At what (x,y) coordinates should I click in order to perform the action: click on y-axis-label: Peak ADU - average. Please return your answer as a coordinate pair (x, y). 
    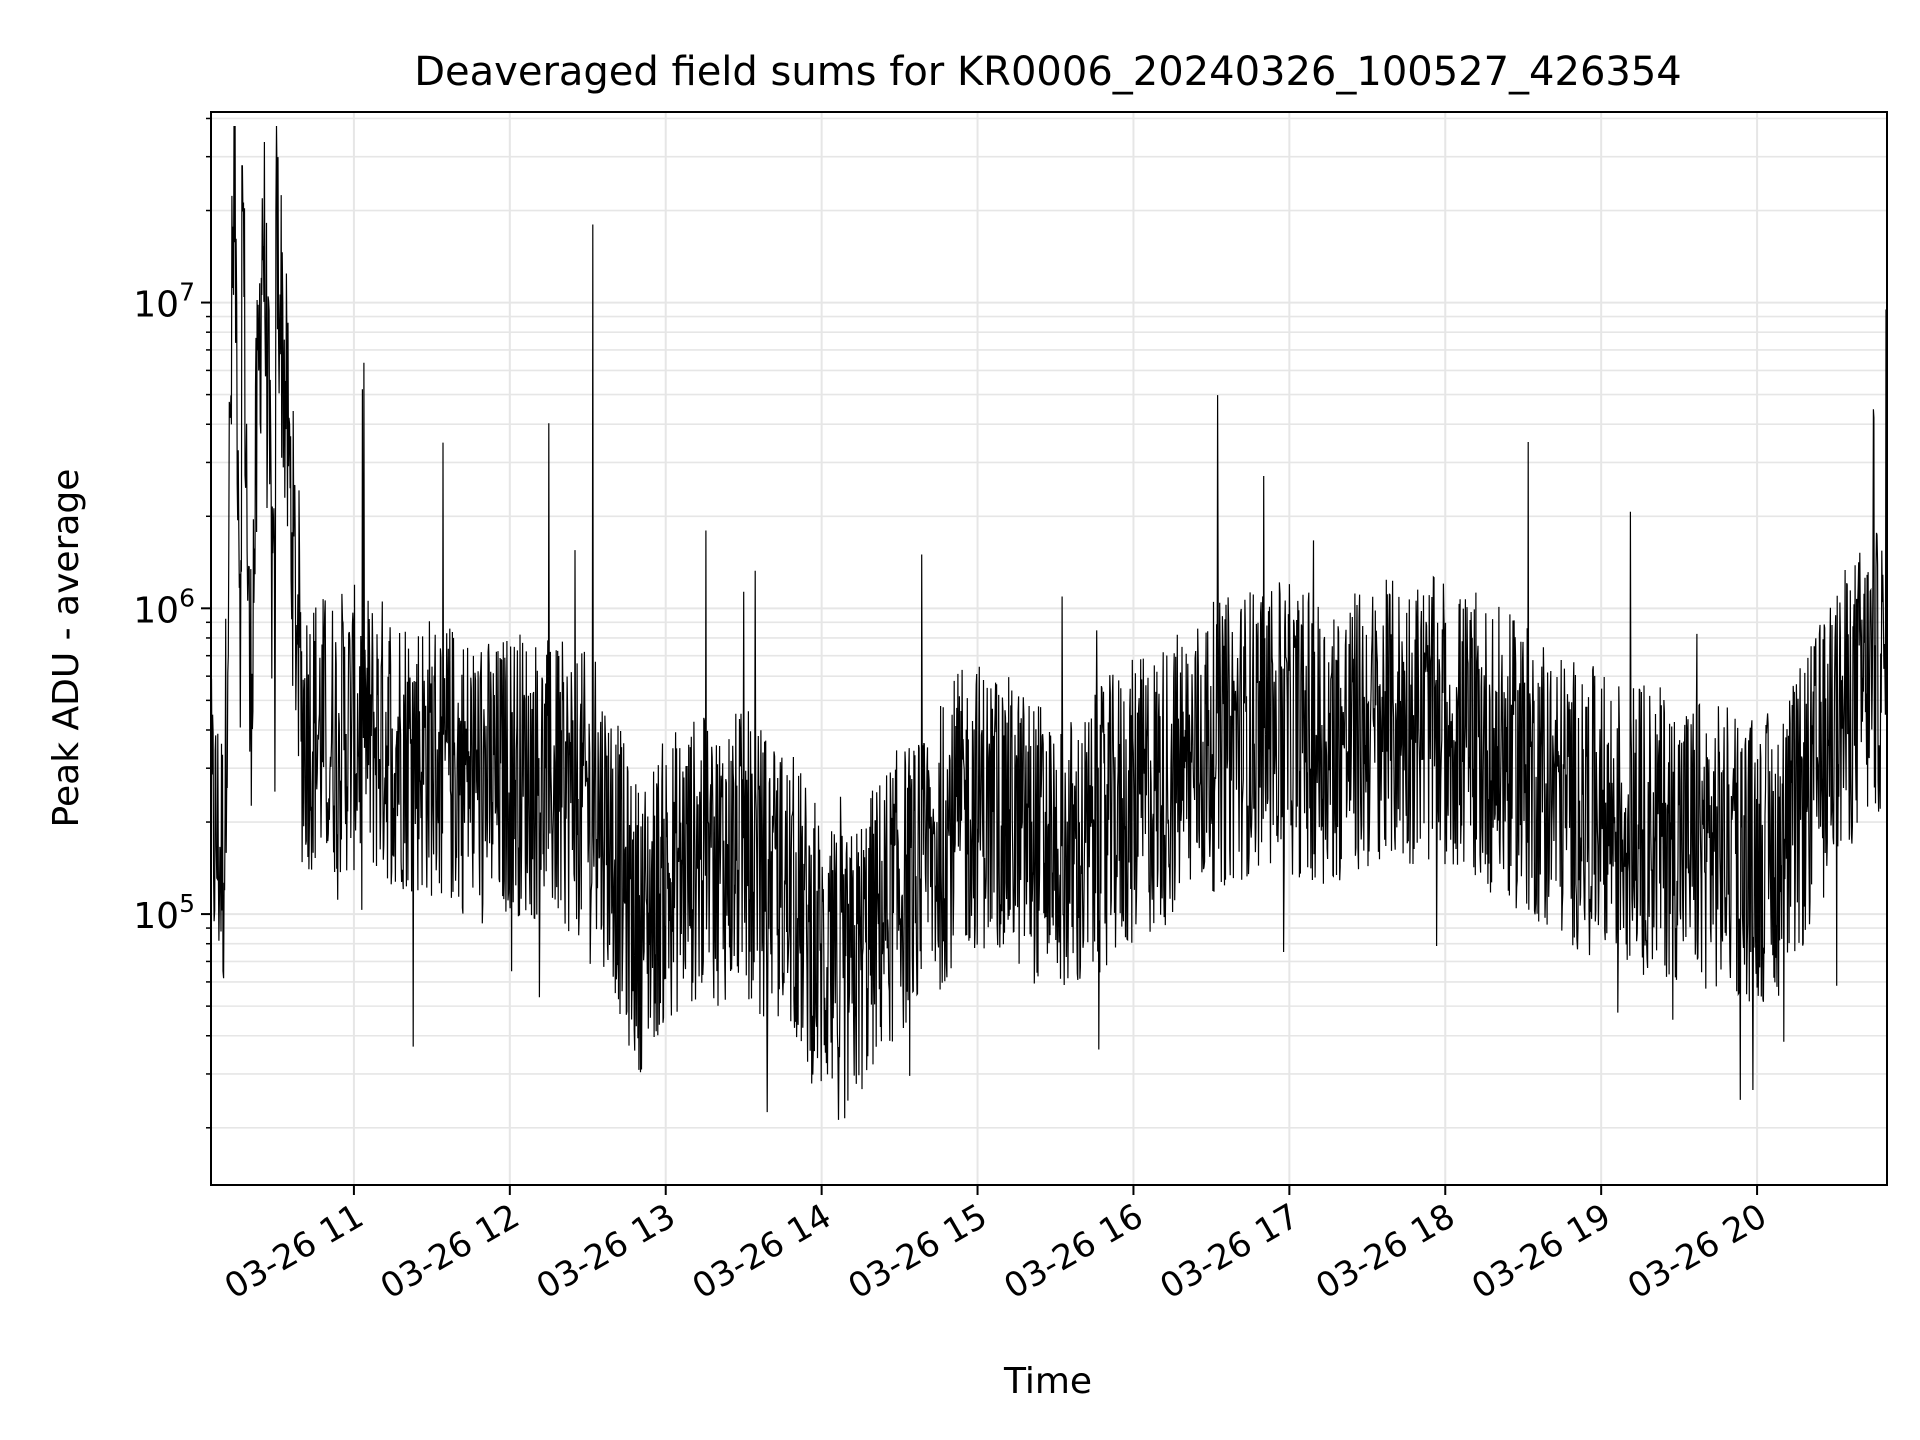
    Looking at the image, I should click on (66, 648).